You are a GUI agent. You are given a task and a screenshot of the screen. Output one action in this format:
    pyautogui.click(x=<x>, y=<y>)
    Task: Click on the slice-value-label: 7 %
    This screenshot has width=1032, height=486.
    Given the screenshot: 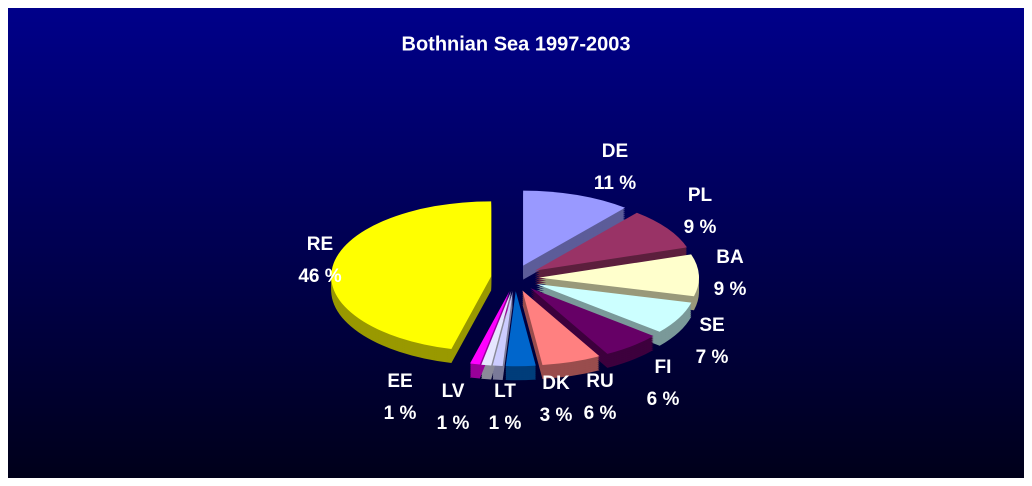 What is the action you would take?
    pyautogui.click(x=712, y=357)
    